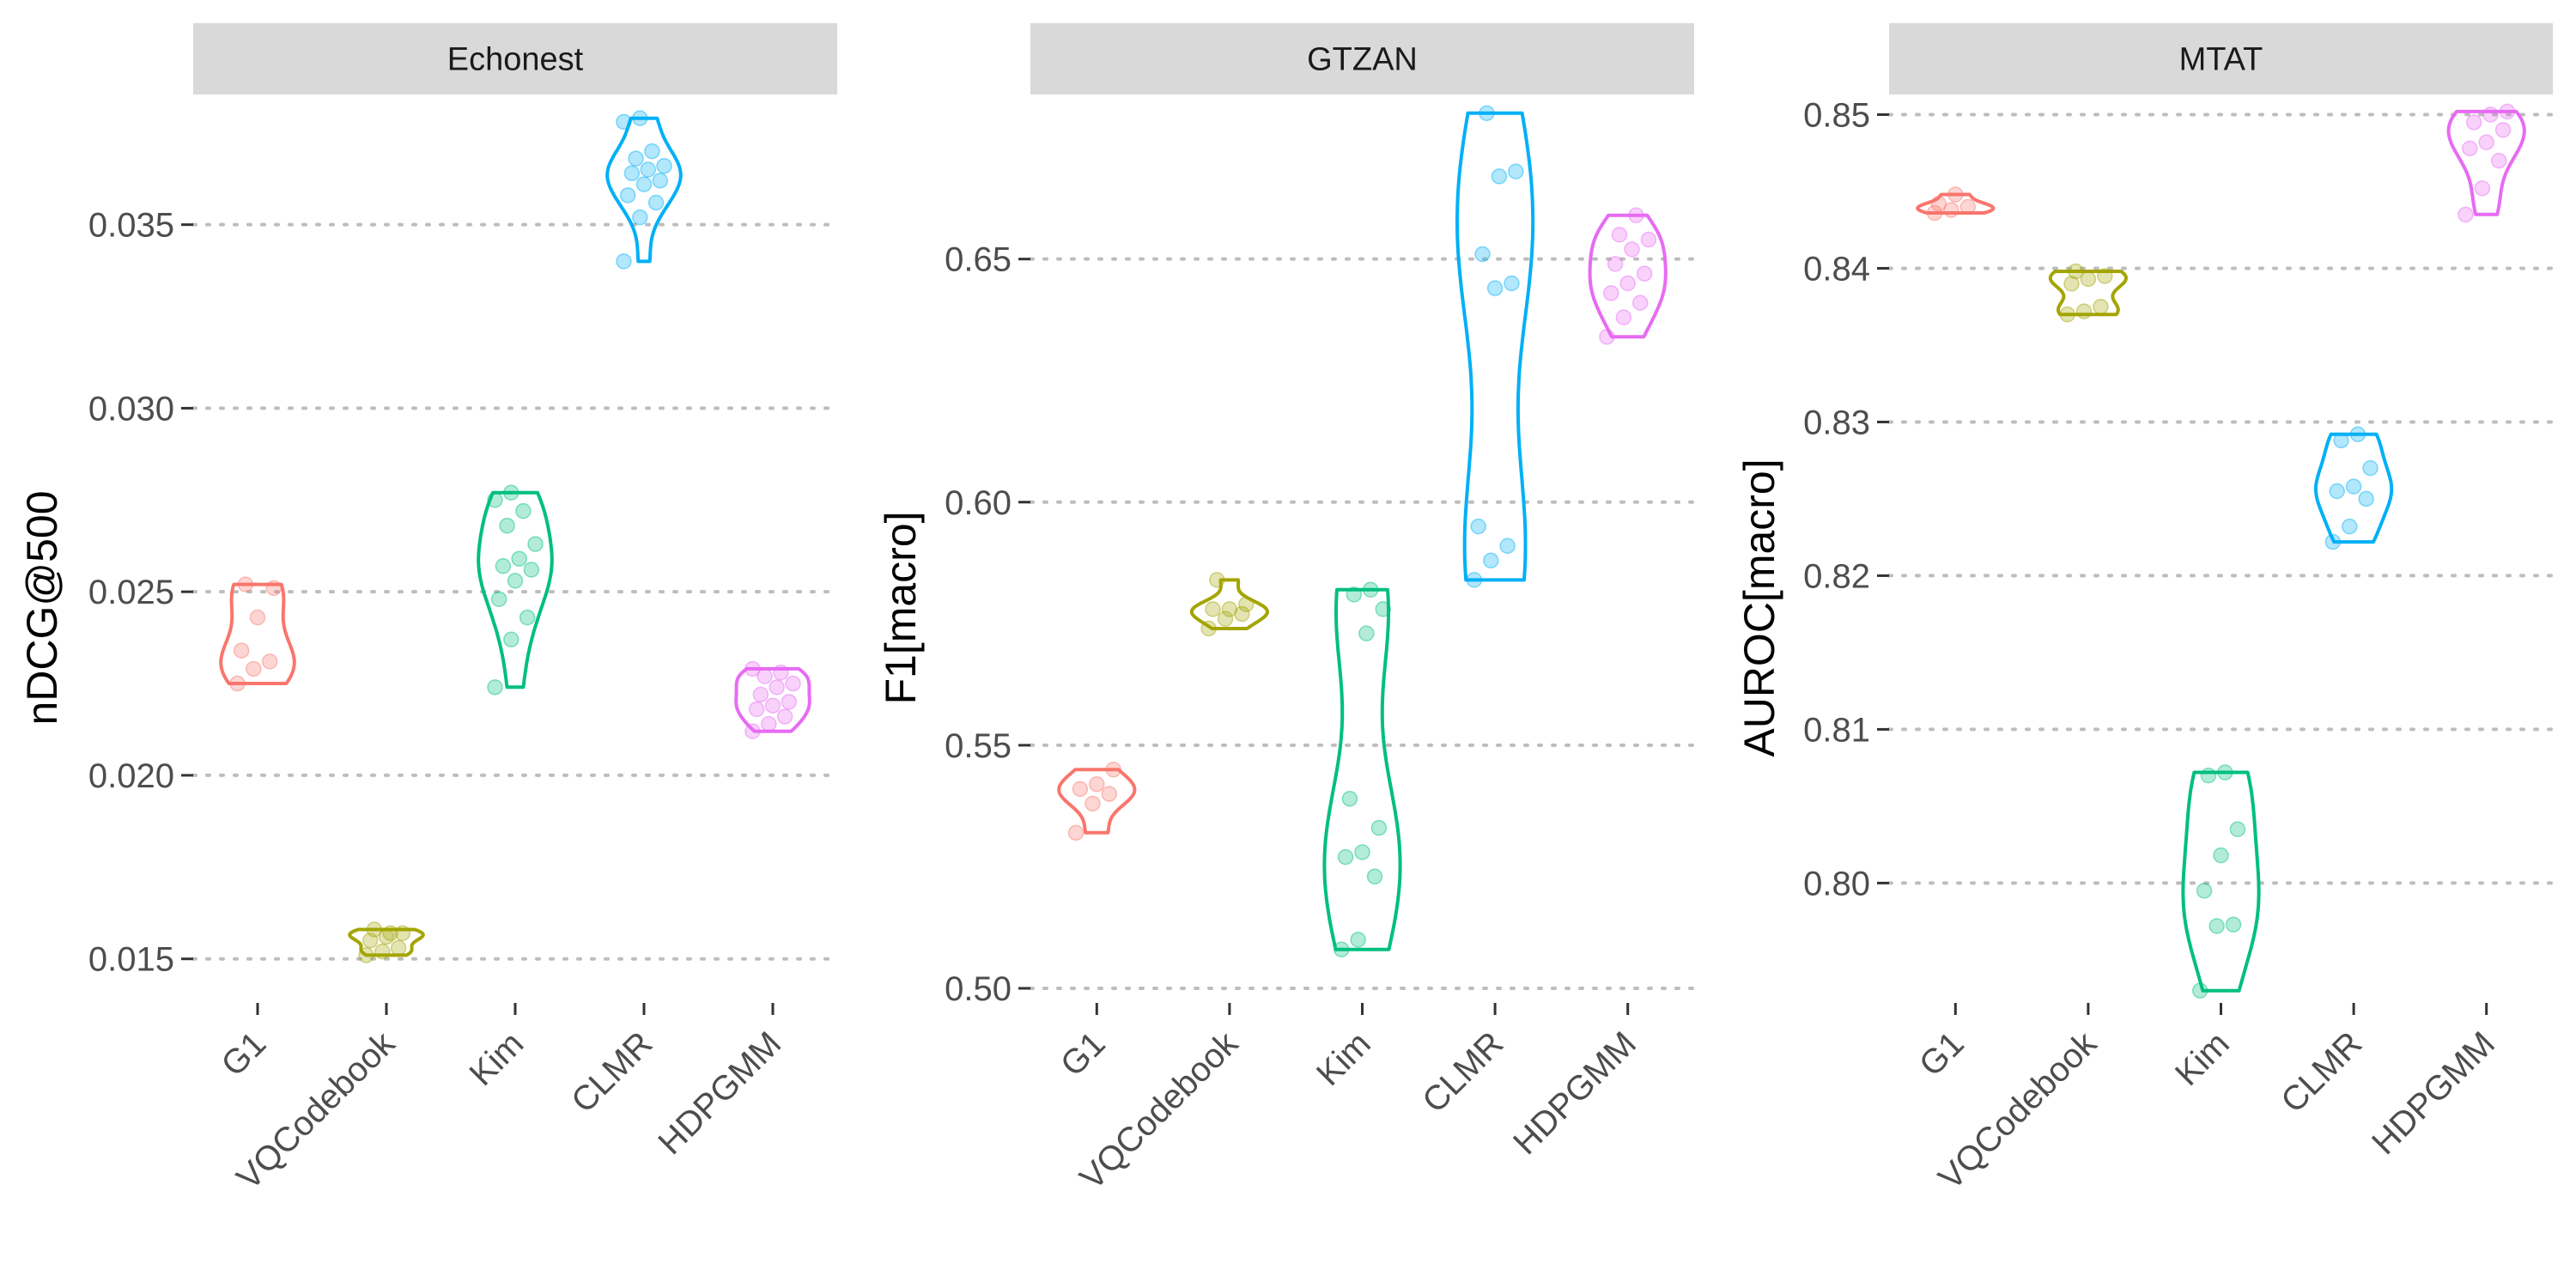  What do you see at coordinates (1836, 115) in the screenshot?
I see `y-tick-label: 0.85` at bounding box center [1836, 115].